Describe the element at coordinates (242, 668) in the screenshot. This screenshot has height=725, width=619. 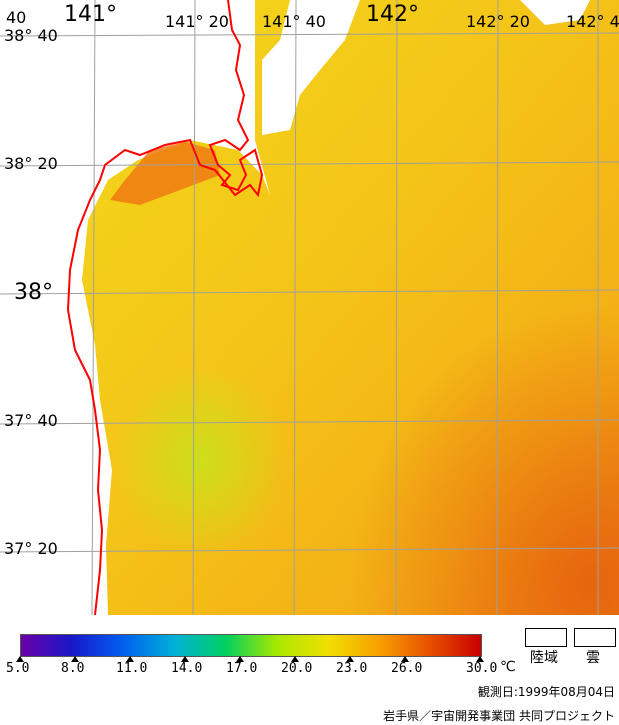
I see `colorbar-tick-label: 17.0` at that location.